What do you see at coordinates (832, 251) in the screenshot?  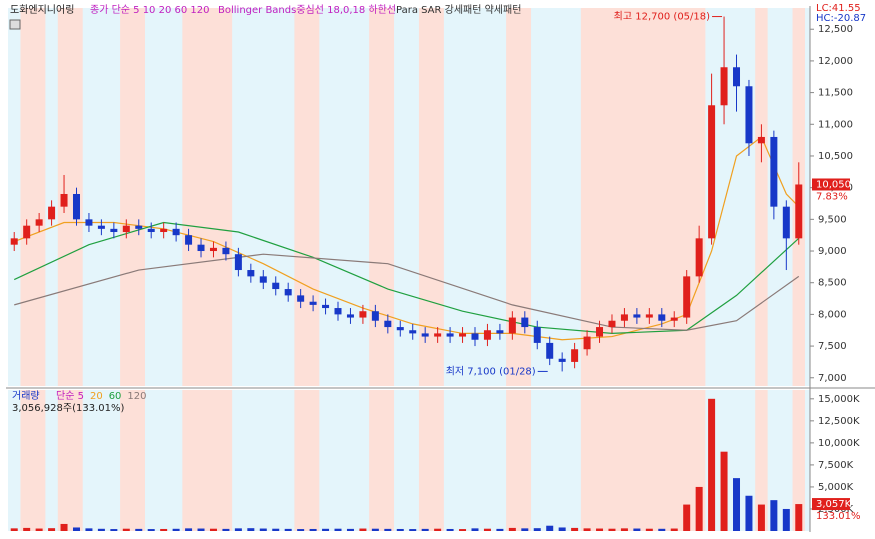 I see `y-tick-label: 9,000` at bounding box center [832, 251].